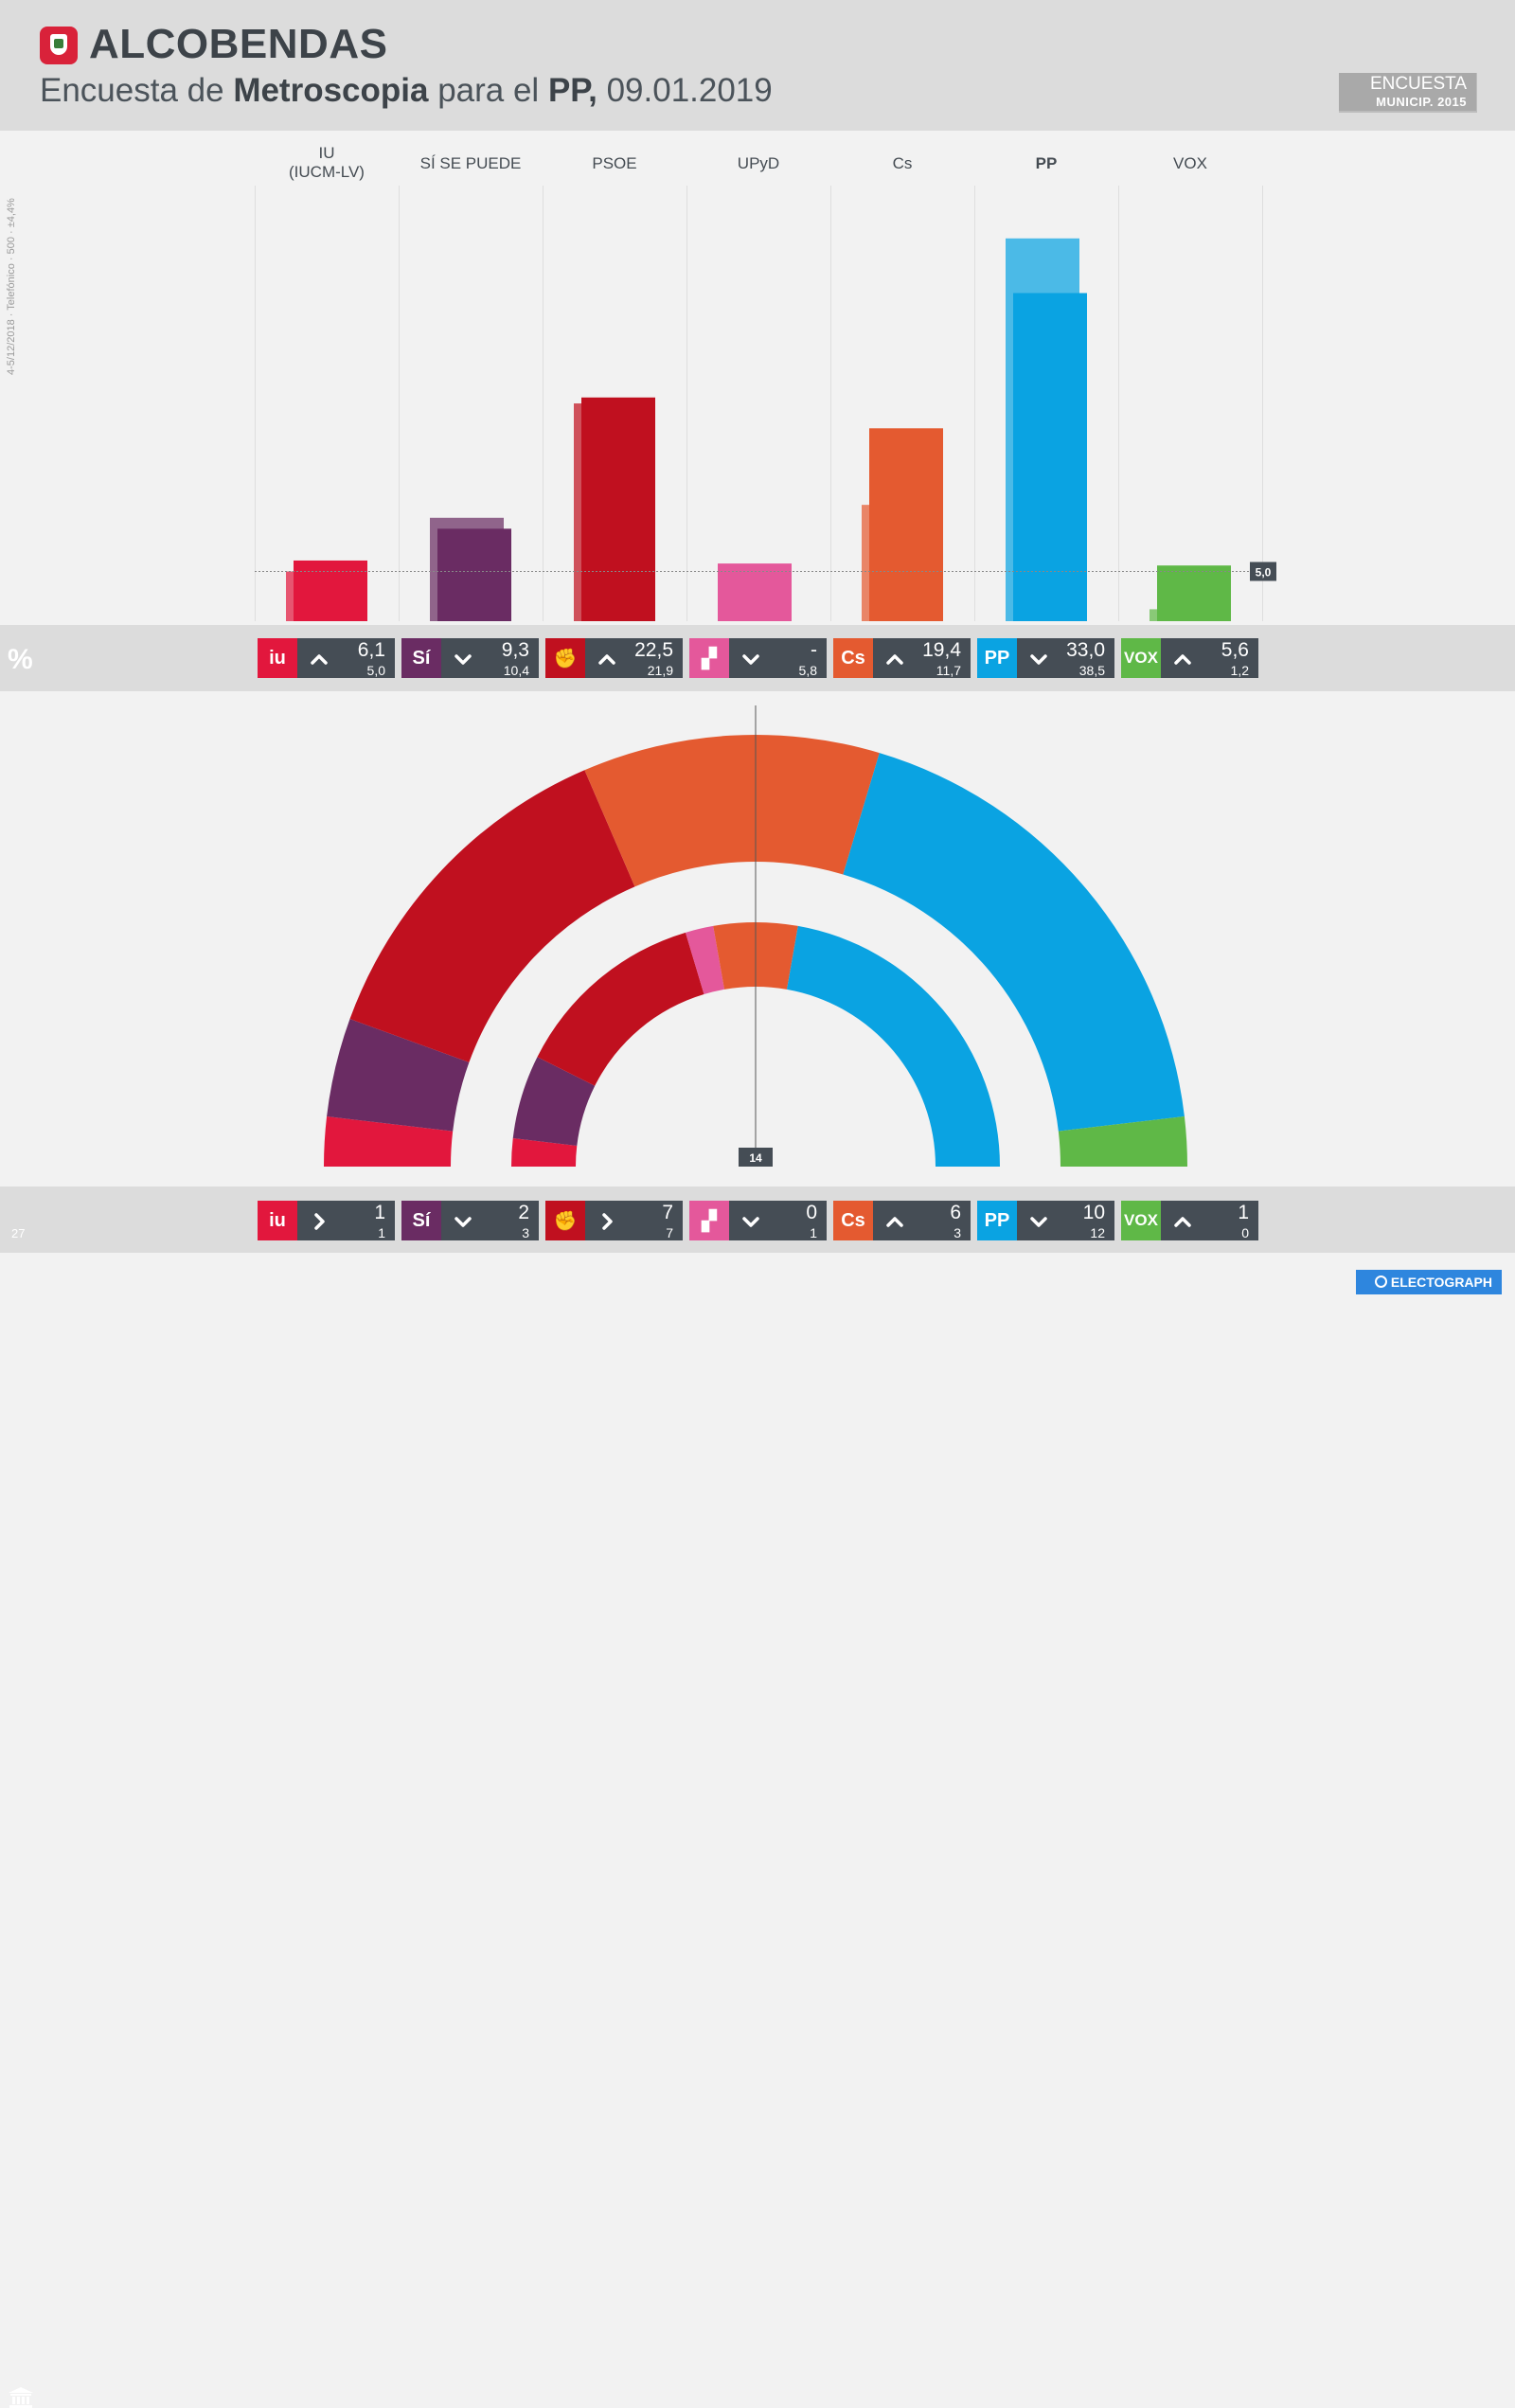 This screenshot has width=1515, height=2408. I want to click on percent-card-si: Sí 9,3 10,4, so click(470, 658).